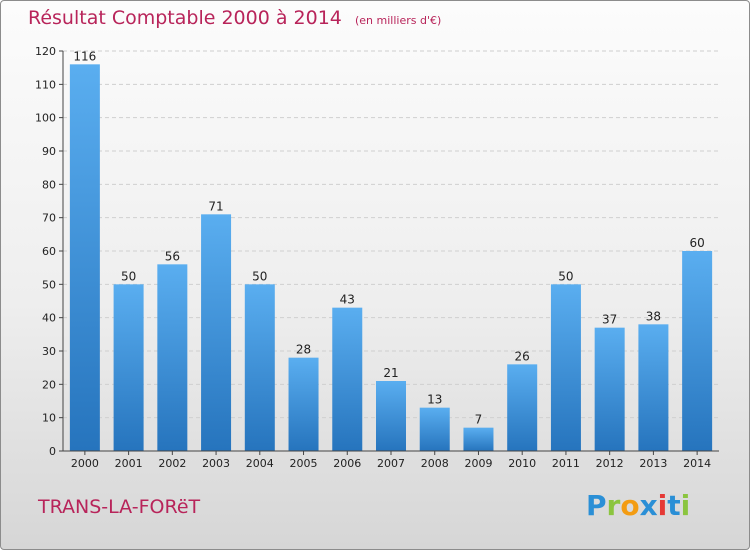 The image size is (750, 550). I want to click on x-tick-label: 2013, so click(653, 463).